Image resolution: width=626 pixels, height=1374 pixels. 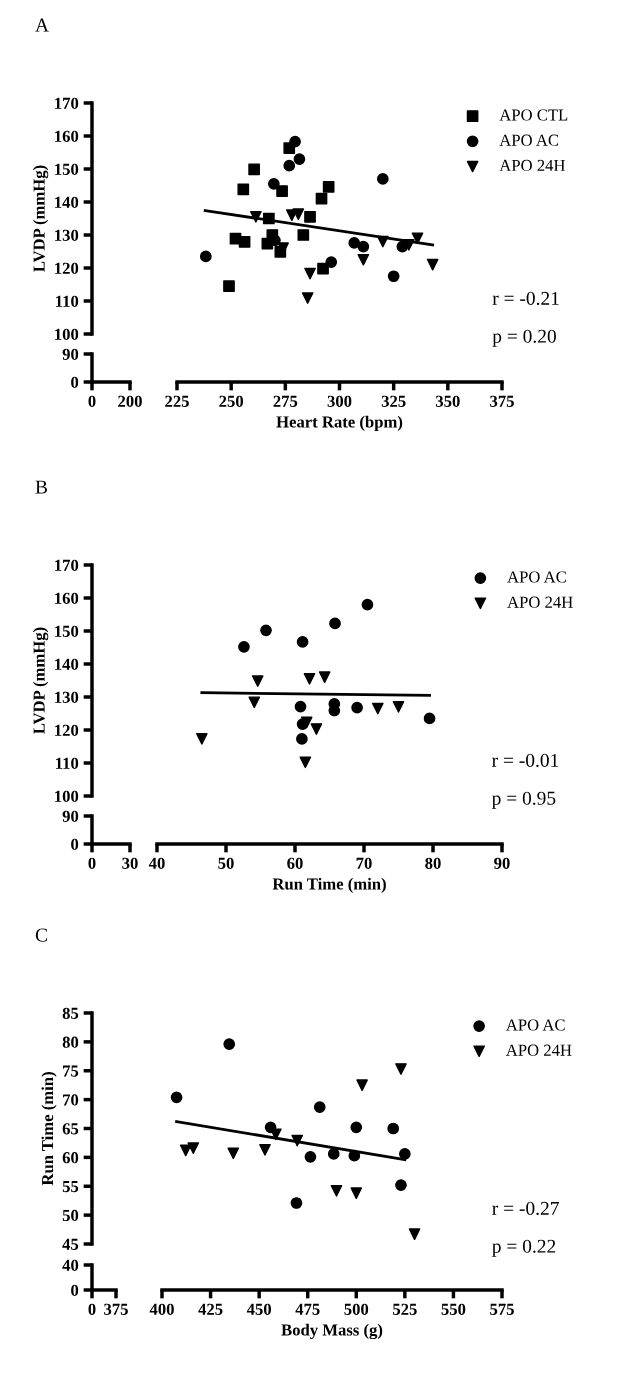 What do you see at coordinates (177, 401) in the screenshot?
I see `x-tick-label: 225` at bounding box center [177, 401].